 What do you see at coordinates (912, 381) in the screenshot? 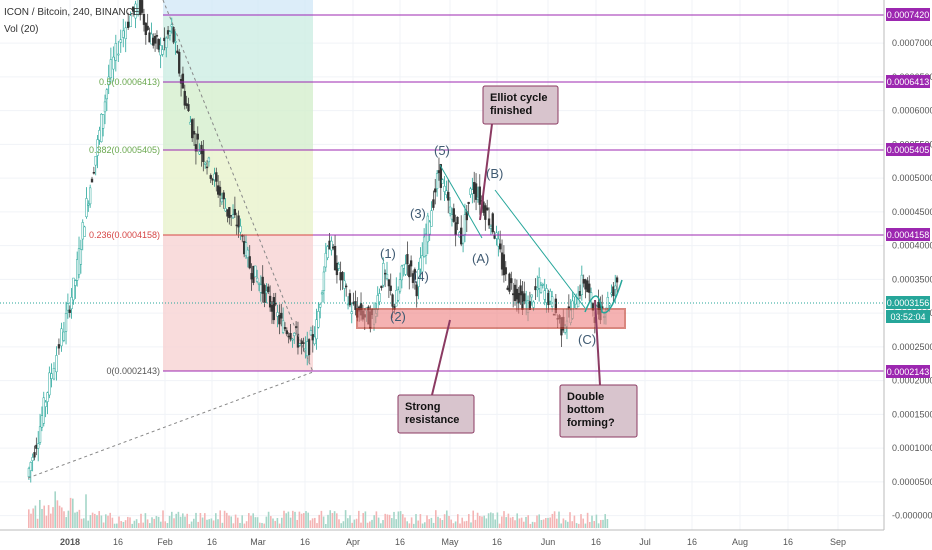
I see `y-tick-label: 0.0002000` at bounding box center [912, 381].